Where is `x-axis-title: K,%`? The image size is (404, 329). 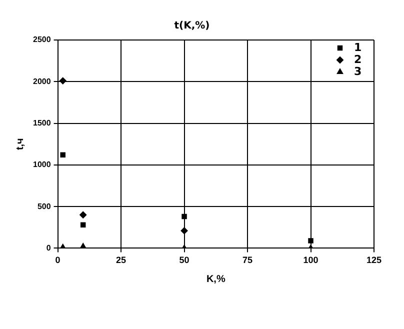
x-axis-title: K,% is located at coordinates (216, 279).